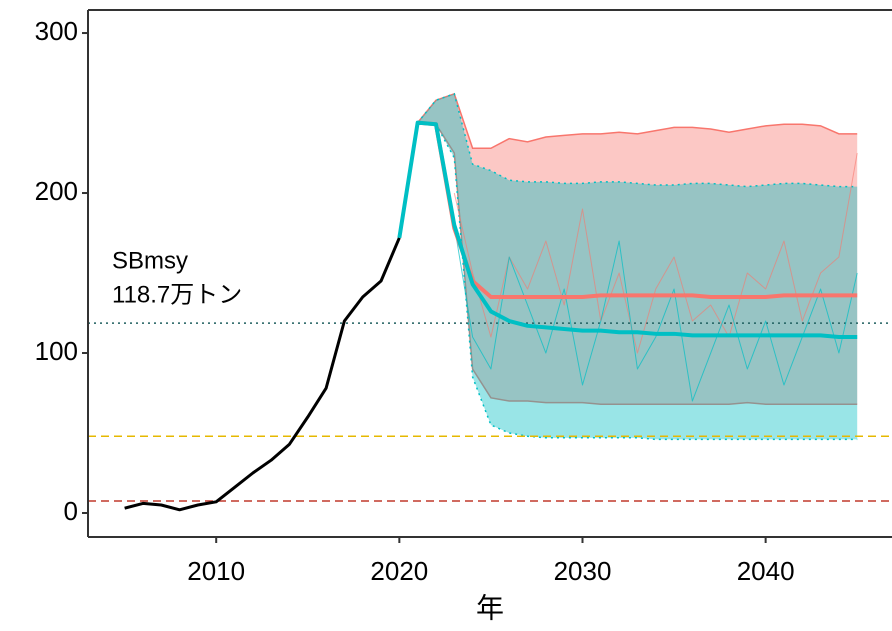 The image size is (892, 631). Describe the element at coordinates (56, 351) in the screenshot. I see `y-tick-label: 100` at that location.